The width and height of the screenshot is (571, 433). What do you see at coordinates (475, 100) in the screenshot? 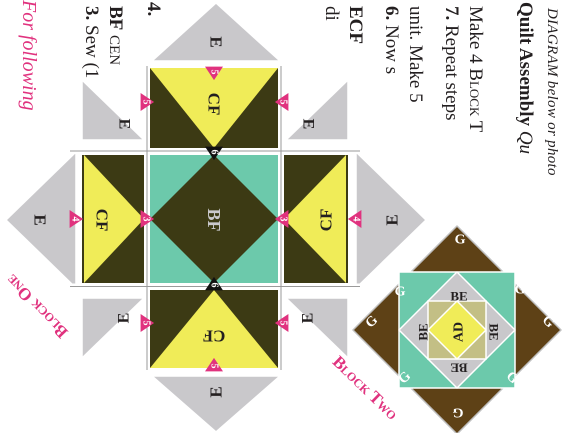
I see `step-7-block: Block T` at bounding box center [475, 100].